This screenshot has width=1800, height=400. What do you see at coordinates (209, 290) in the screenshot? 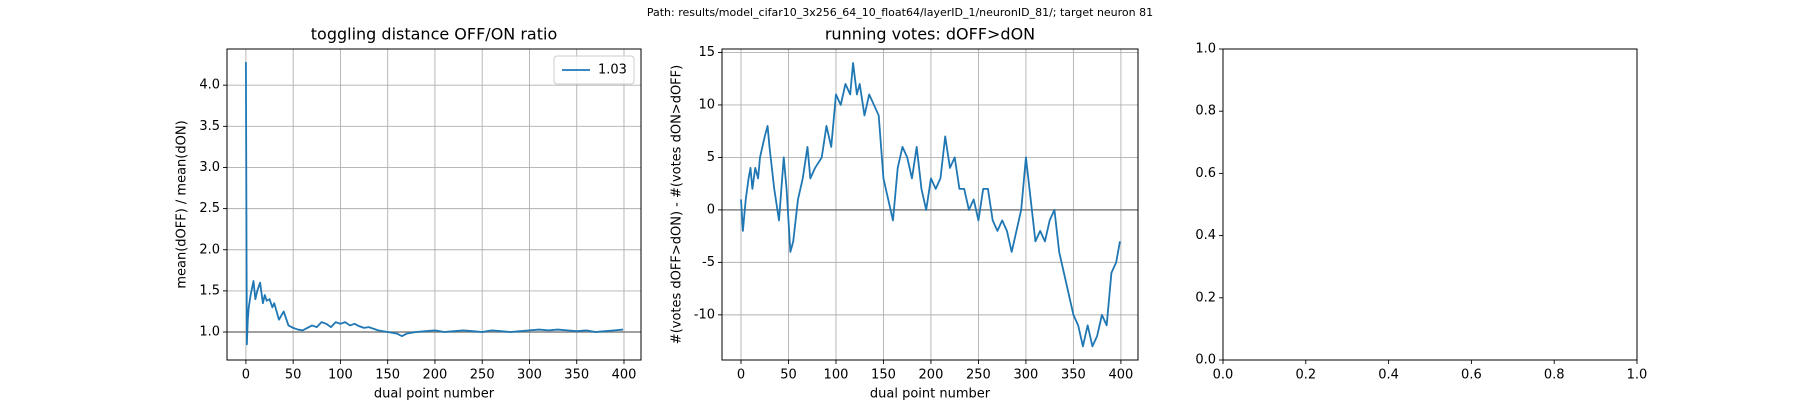
I see `y-tick-label: 1.5` at bounding box center [209, 290].